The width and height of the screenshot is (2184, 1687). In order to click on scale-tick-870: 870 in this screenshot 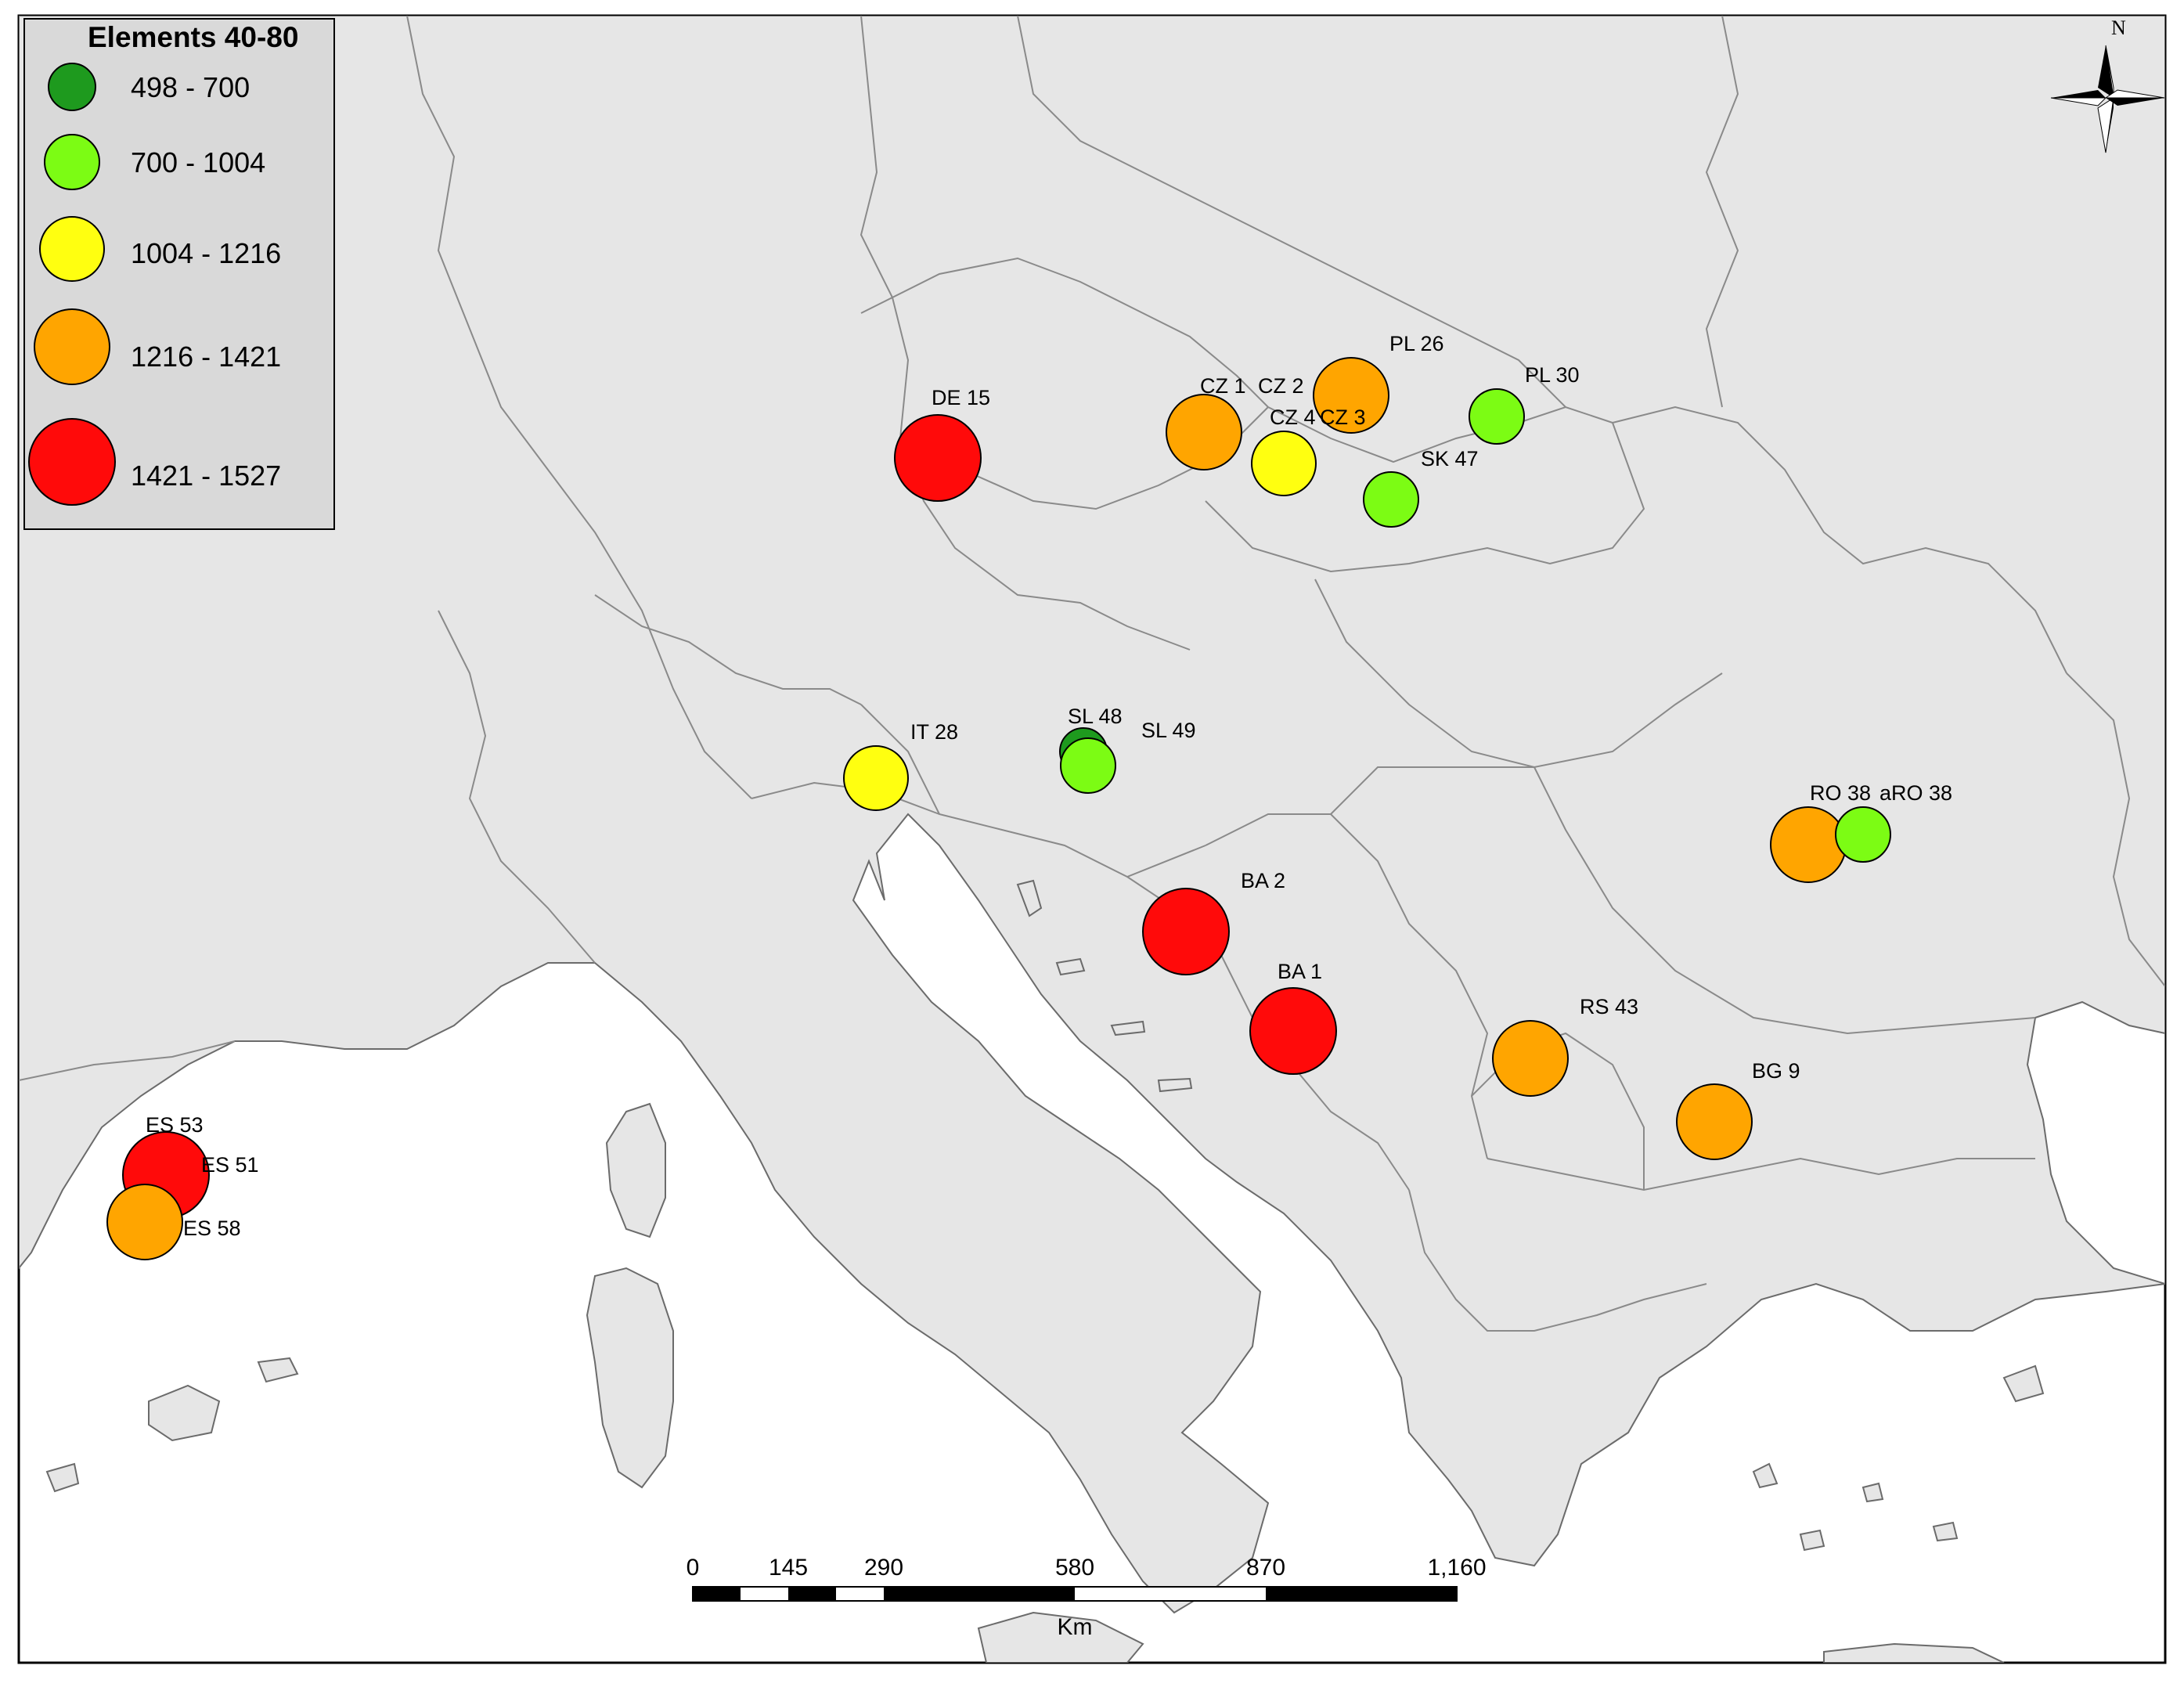, I will do `click(1265, 1568)`.